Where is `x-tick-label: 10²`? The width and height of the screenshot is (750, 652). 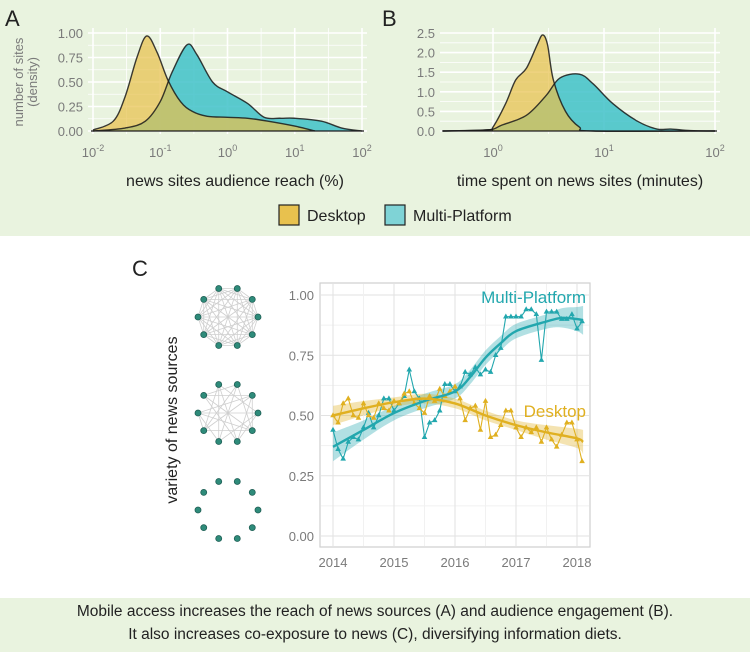
x-tick-label: 10² is located at coordinates (361, 151).